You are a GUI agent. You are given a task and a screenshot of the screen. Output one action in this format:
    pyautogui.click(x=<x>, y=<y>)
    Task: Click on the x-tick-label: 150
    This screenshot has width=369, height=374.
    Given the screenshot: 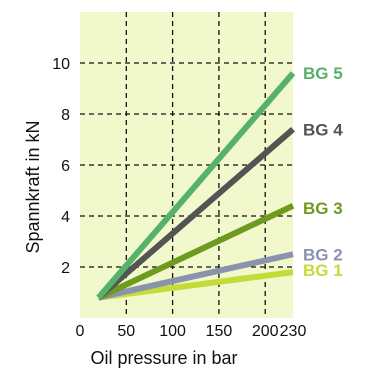 What is the action you would take?
    pyautogui.click(x=219, y=331)
    